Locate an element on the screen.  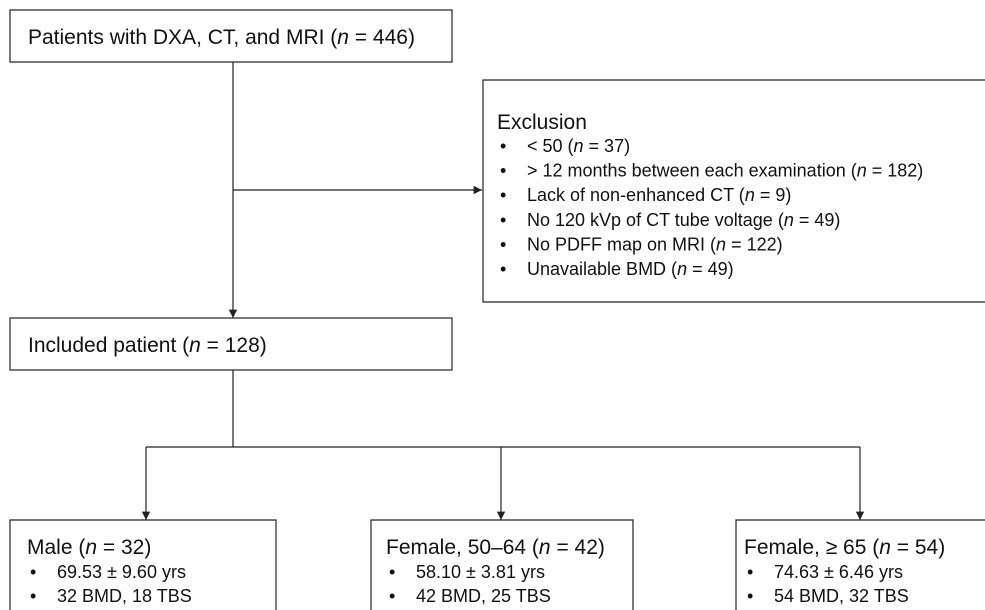
group-title: Female, 50–64 (n = 42) is located at coordinates (495, 547).